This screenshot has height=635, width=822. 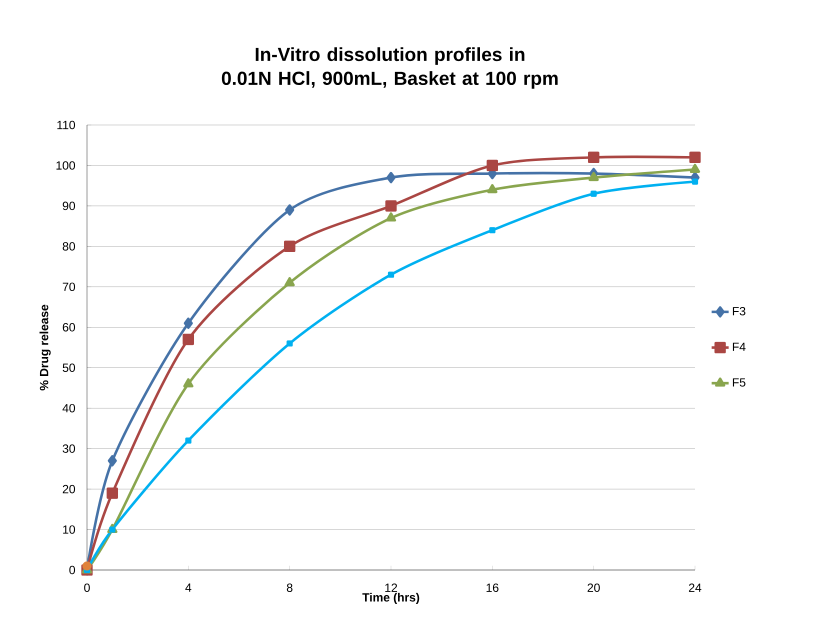 What do you see at coordinates (87, 587) in the screenshot?
I see `x-tick-label: 0` at bounding box center [87, 587].